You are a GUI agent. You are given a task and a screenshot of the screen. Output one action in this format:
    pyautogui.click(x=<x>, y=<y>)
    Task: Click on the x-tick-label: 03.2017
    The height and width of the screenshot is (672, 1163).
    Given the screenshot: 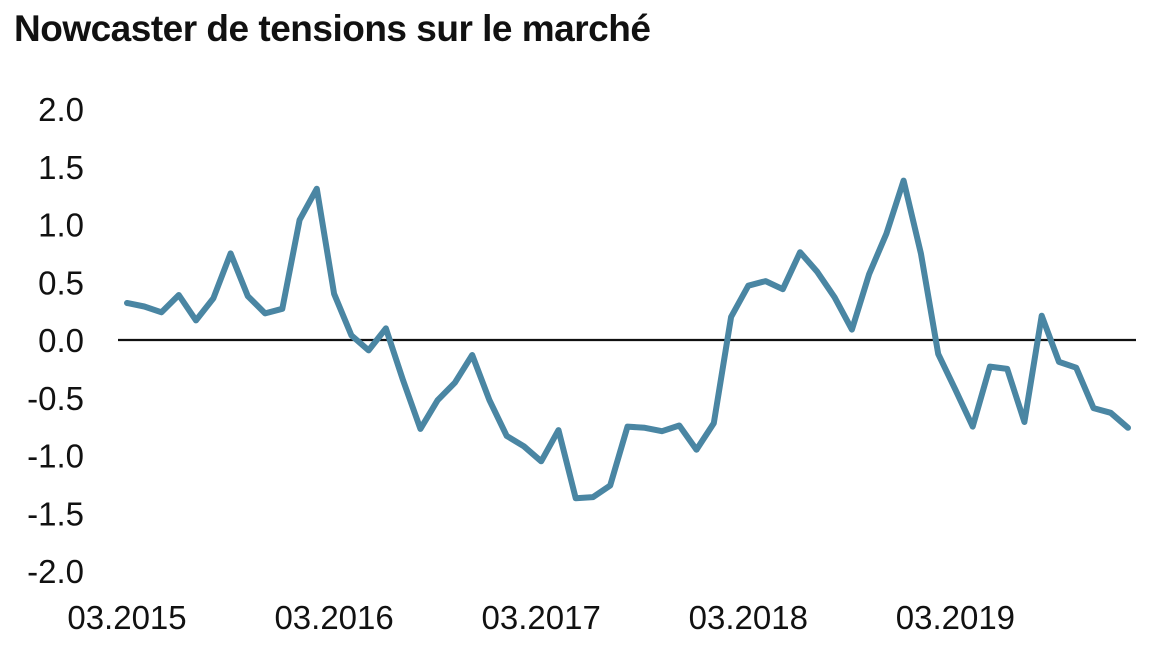 What is the action you would take?
    pyautogui.click(x=541, y=617)
    